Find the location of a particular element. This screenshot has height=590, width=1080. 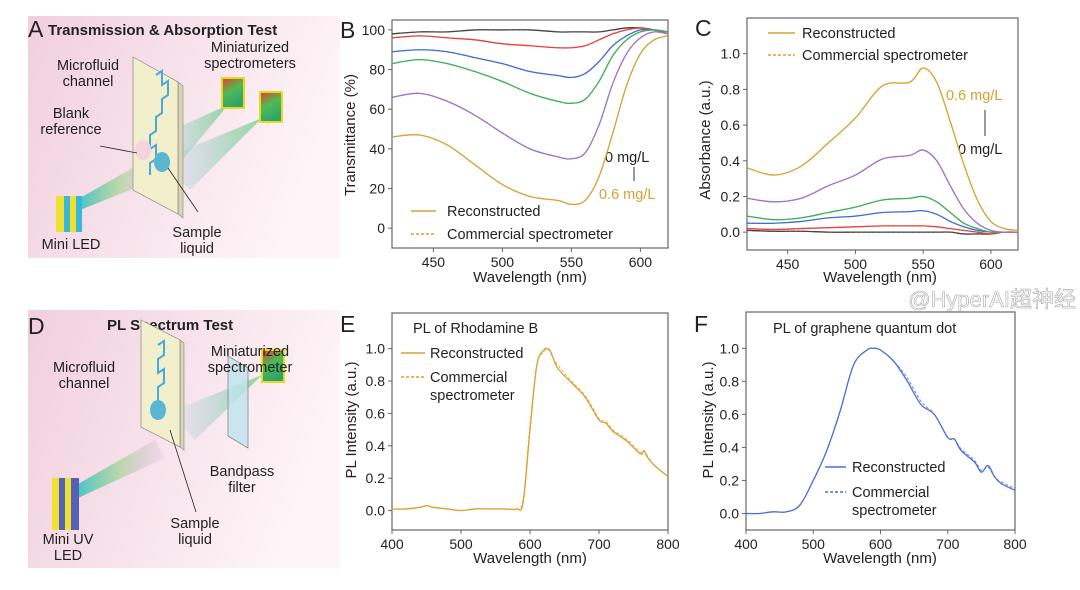

bandpass-filter-icon is located at coordinates (238, 402).